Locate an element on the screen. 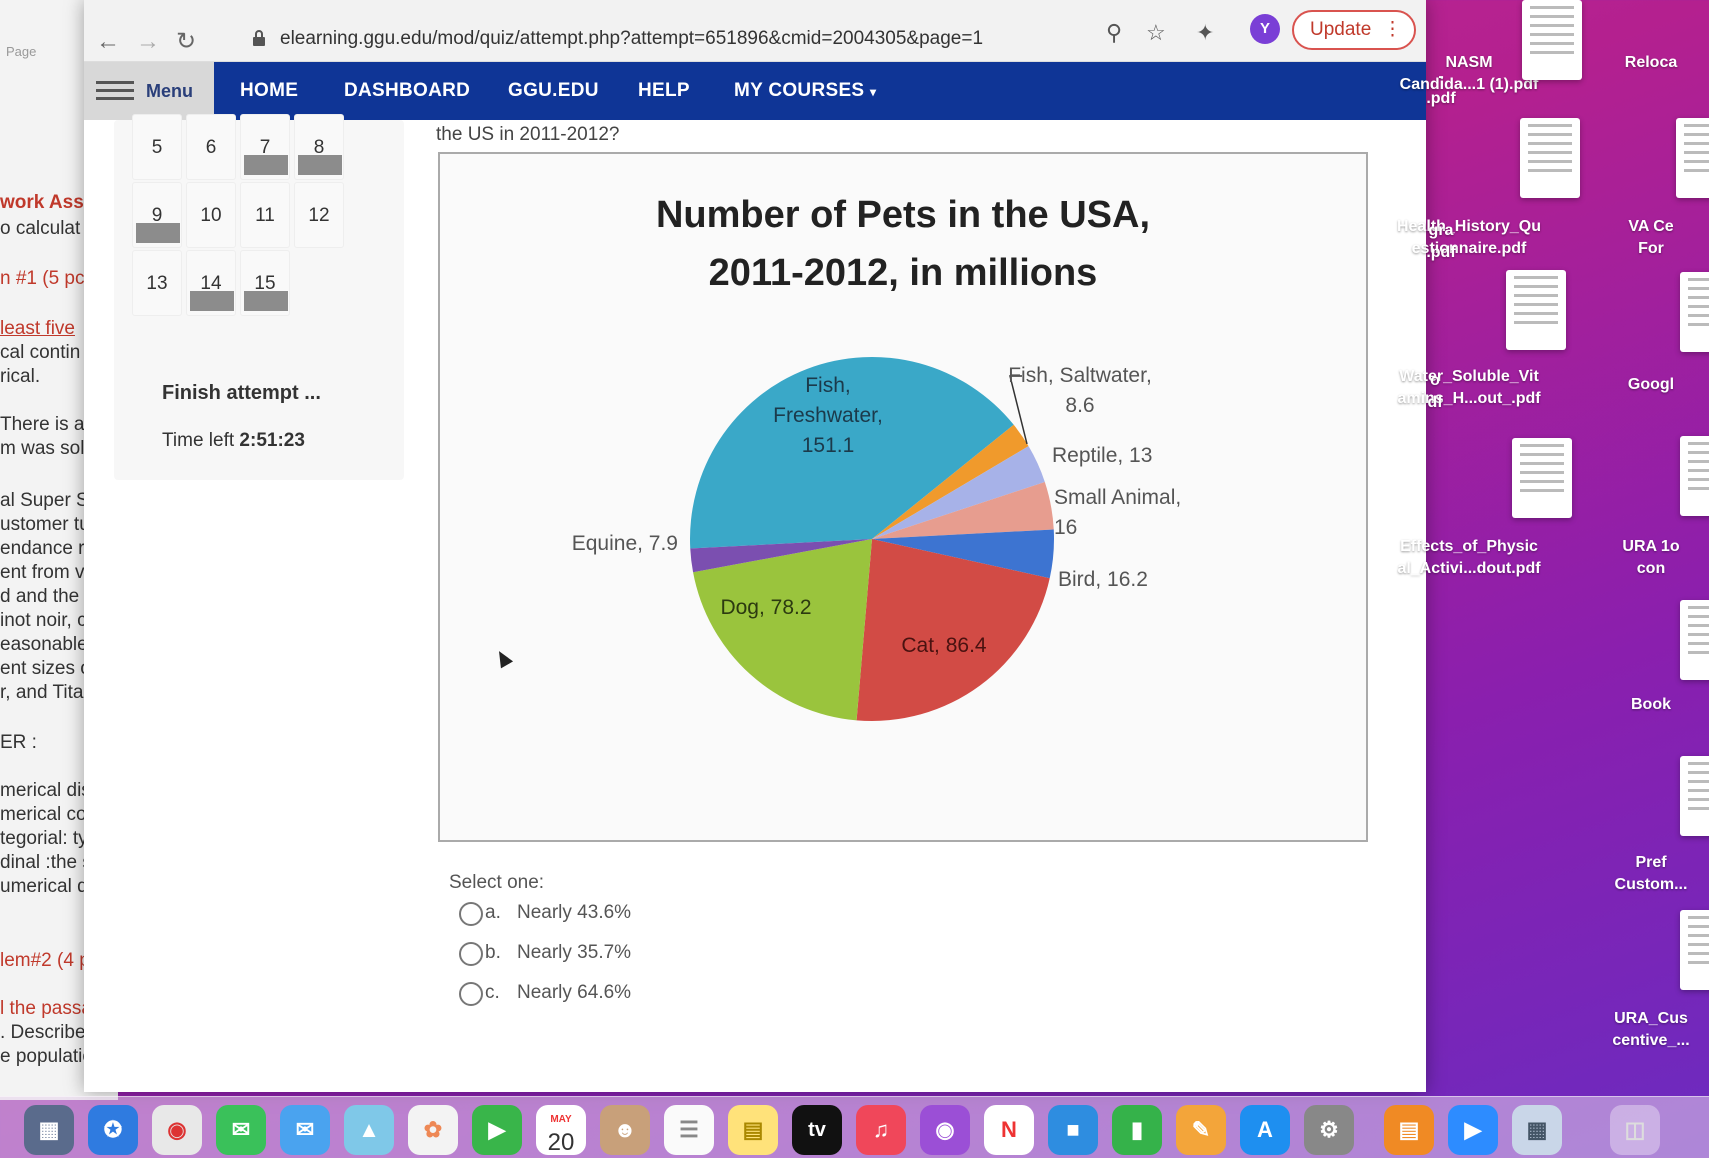 The image size is (1709, 1158). desktop-file-icon: Health_History_Qu estionnaire.pdf is located at coordinates (1469, 238).